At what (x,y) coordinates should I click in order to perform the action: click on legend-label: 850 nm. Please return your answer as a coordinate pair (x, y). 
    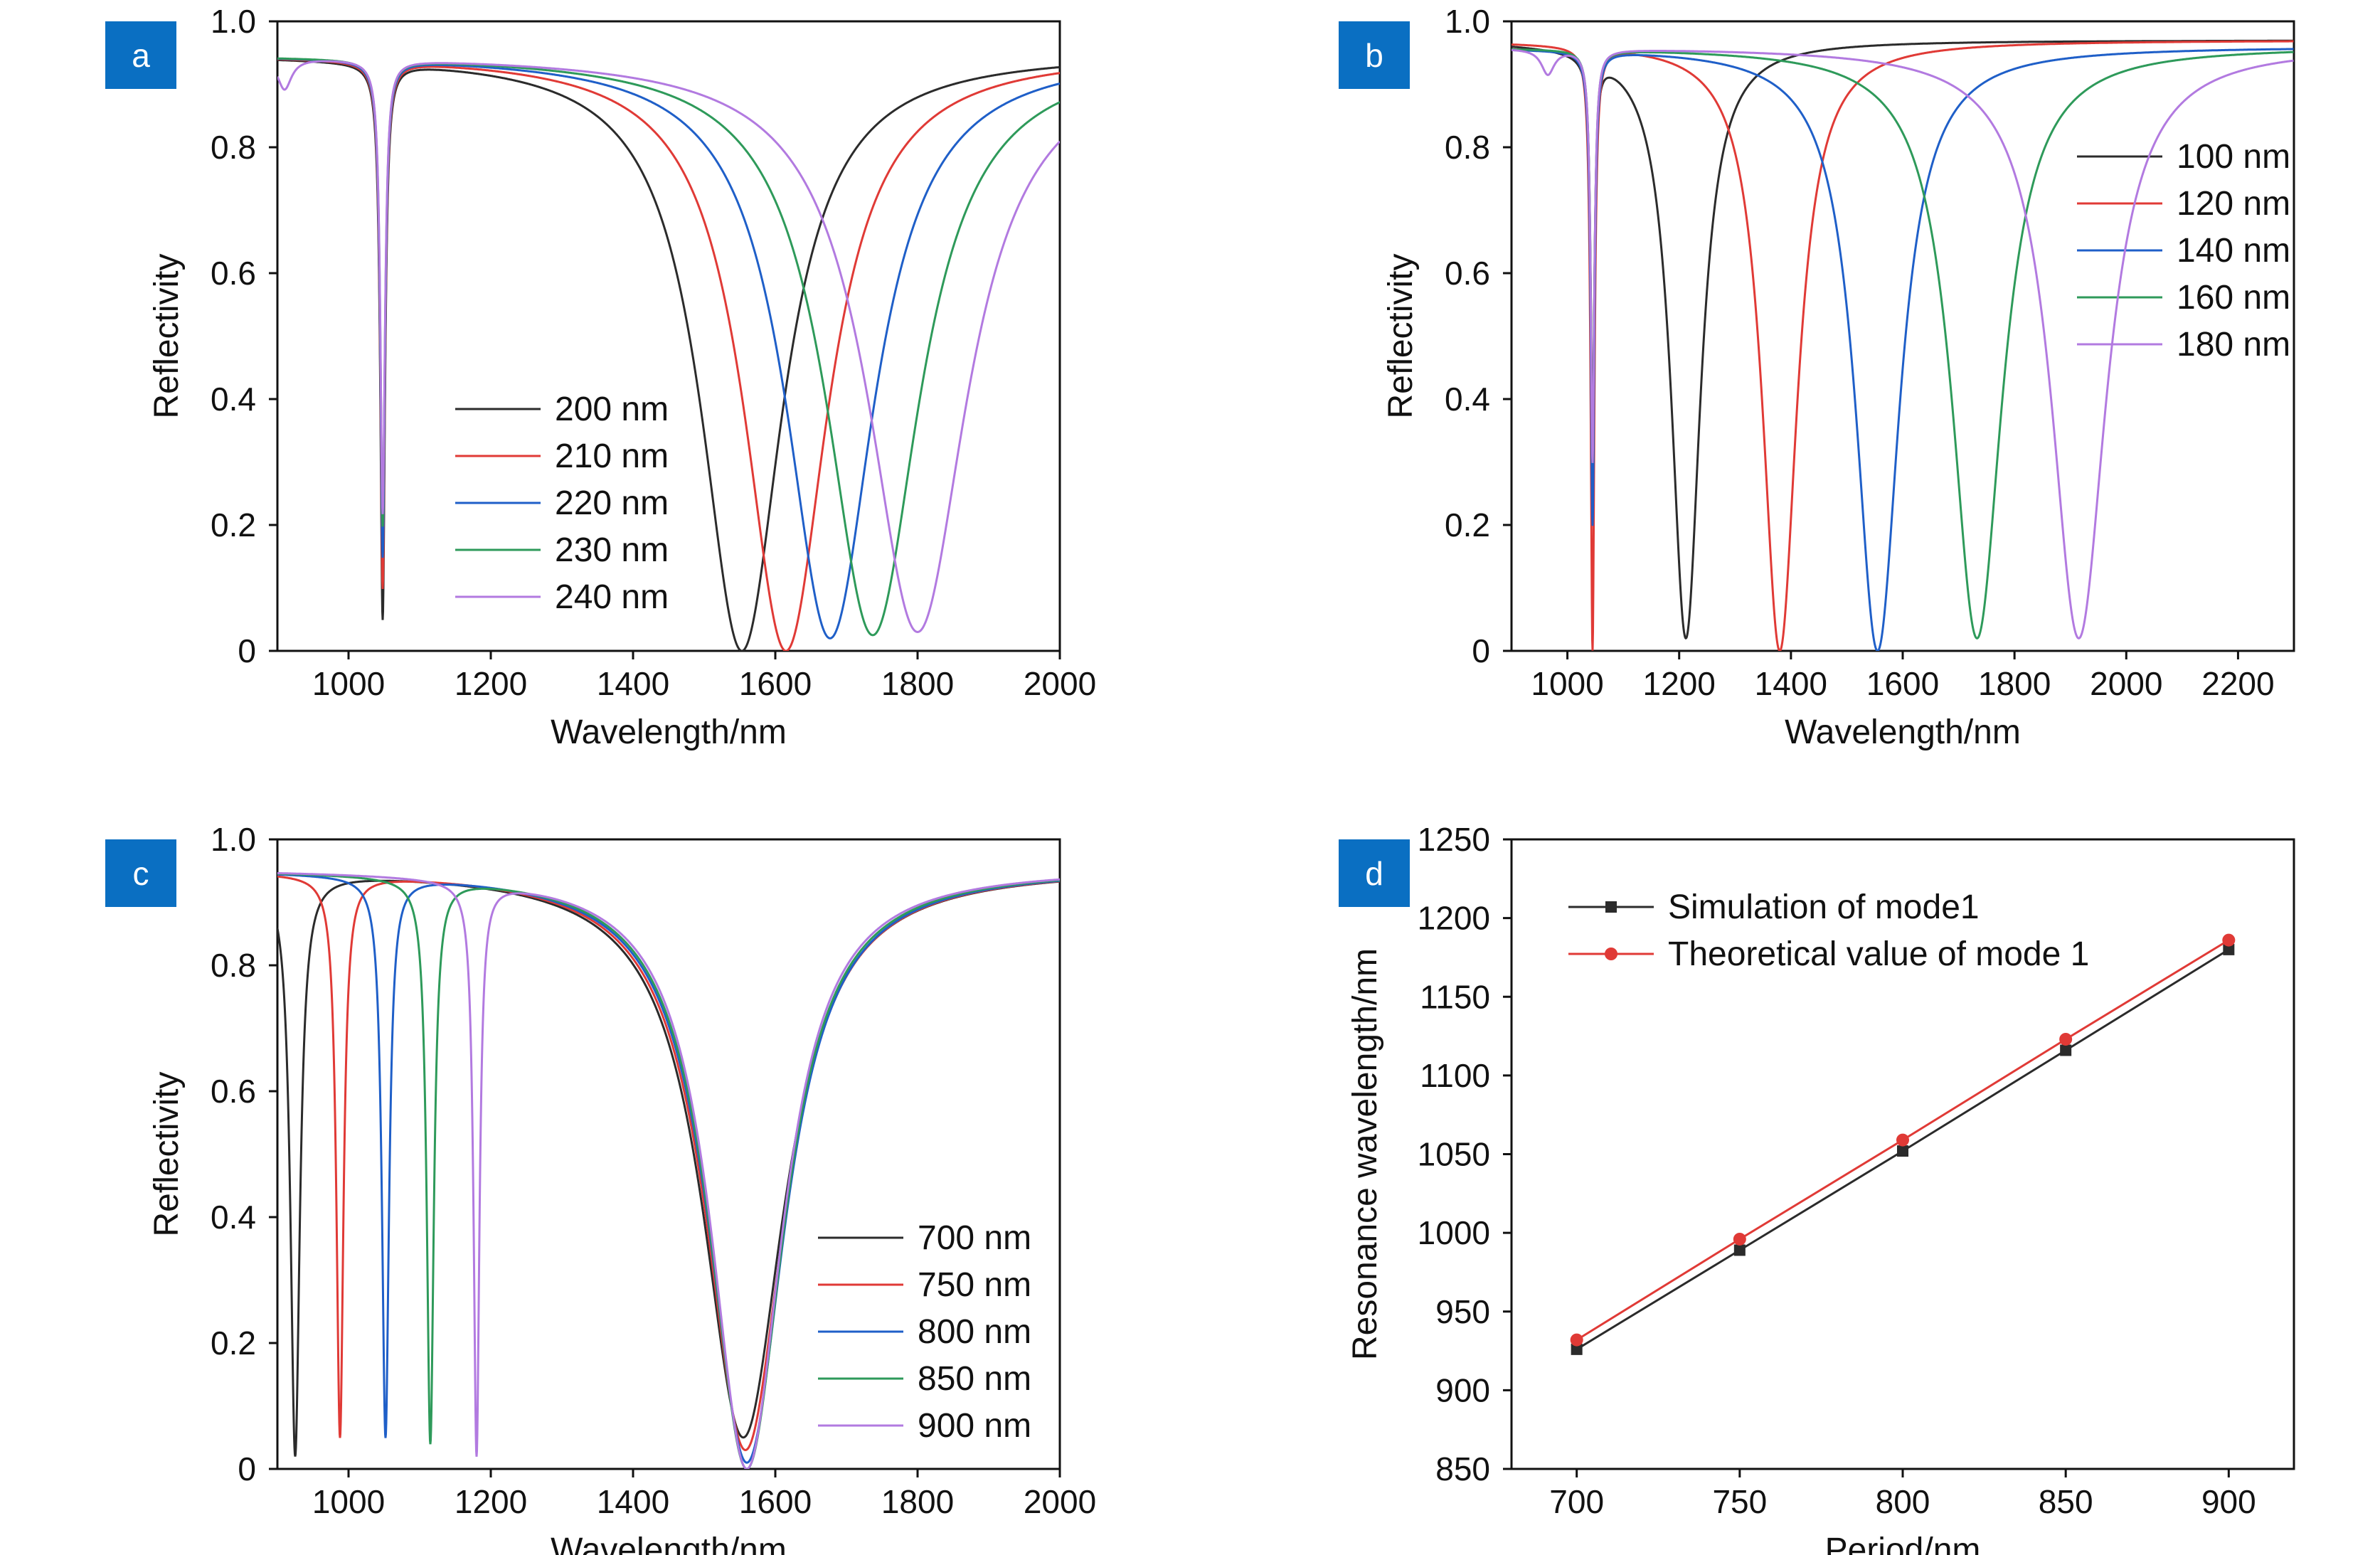
    Looking at the image, I should click on (974, 1379).